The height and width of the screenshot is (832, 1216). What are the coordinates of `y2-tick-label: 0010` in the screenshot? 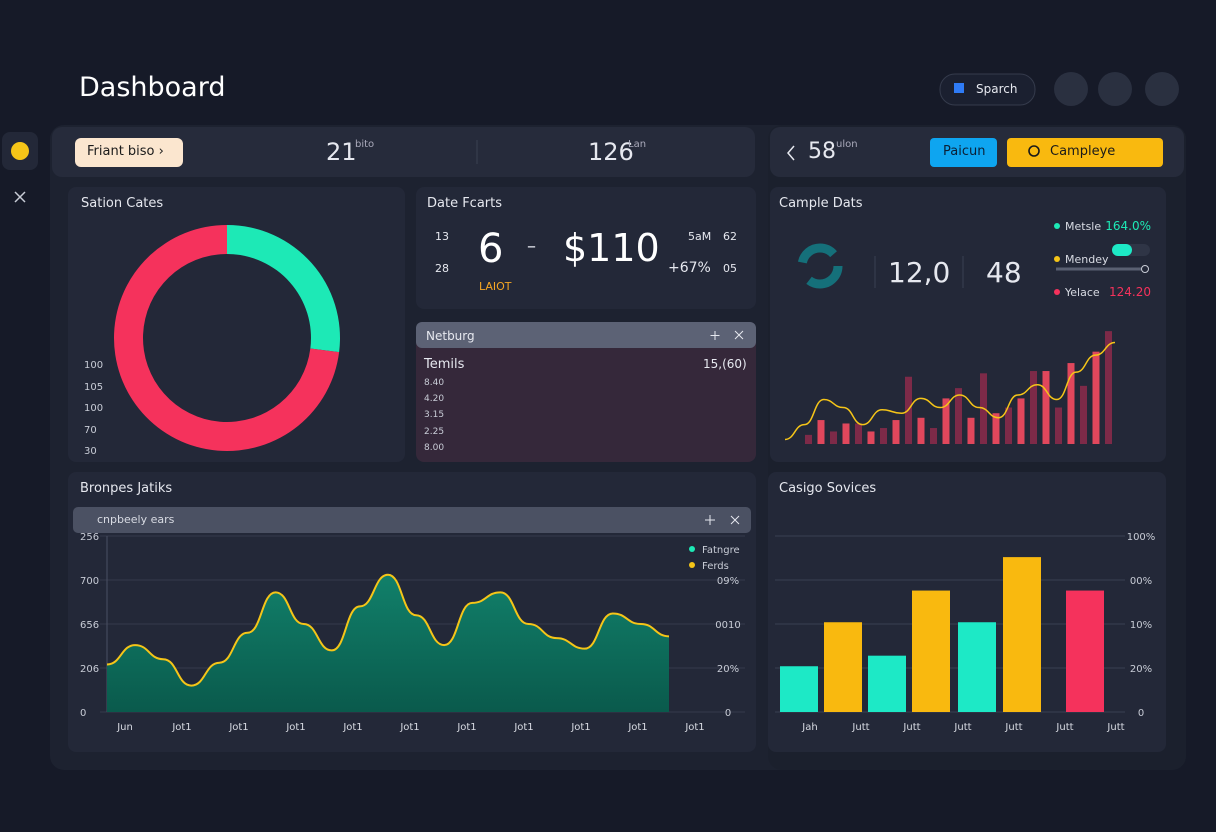 It's located at (727, 625).